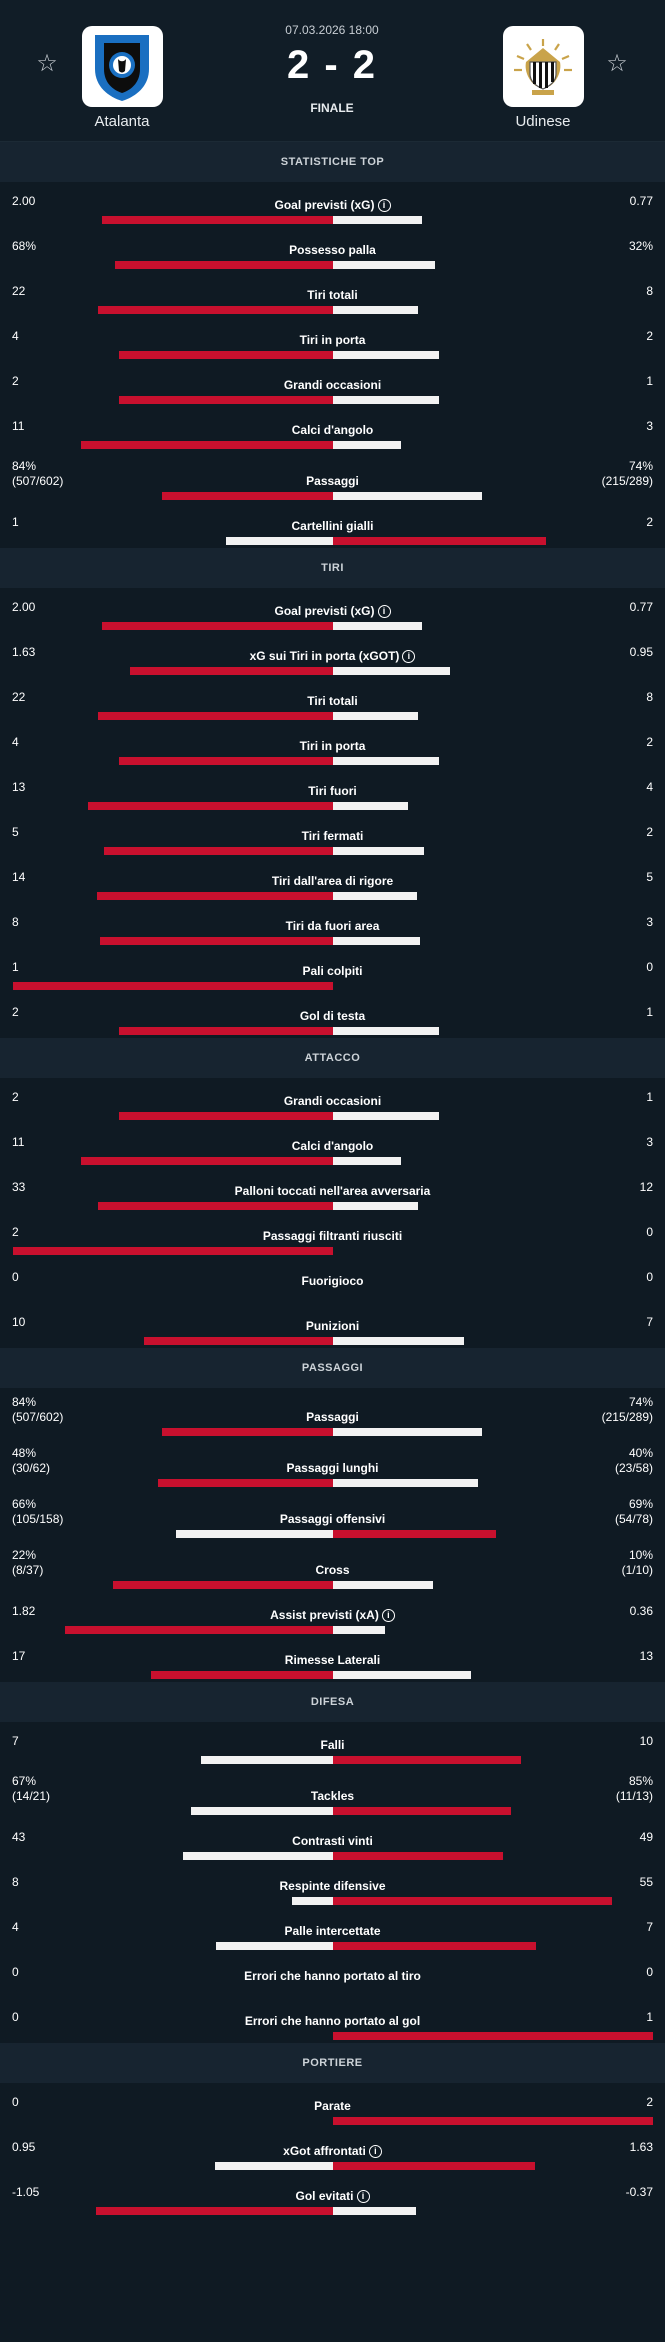  Describe the element at coordinates (332, 1975) in the screenshot. I see `stat-row: 0 0 Errori che hanno portato al tiro` at that location.